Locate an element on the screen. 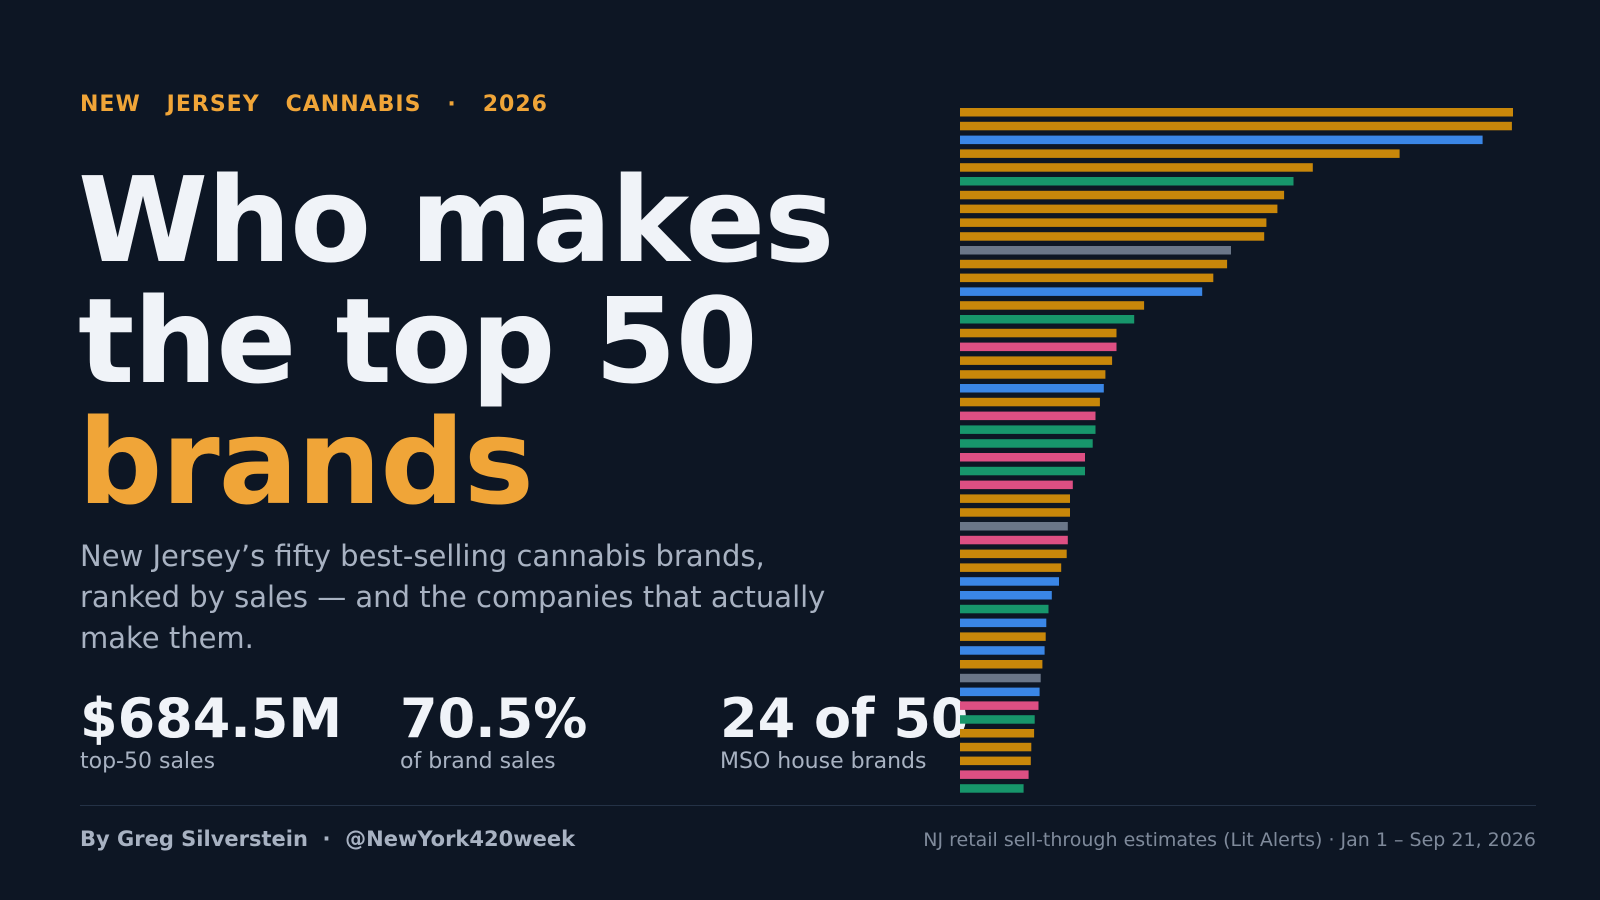  stat-share: 70.5% of brand sales is located at coordinates (493, 733).